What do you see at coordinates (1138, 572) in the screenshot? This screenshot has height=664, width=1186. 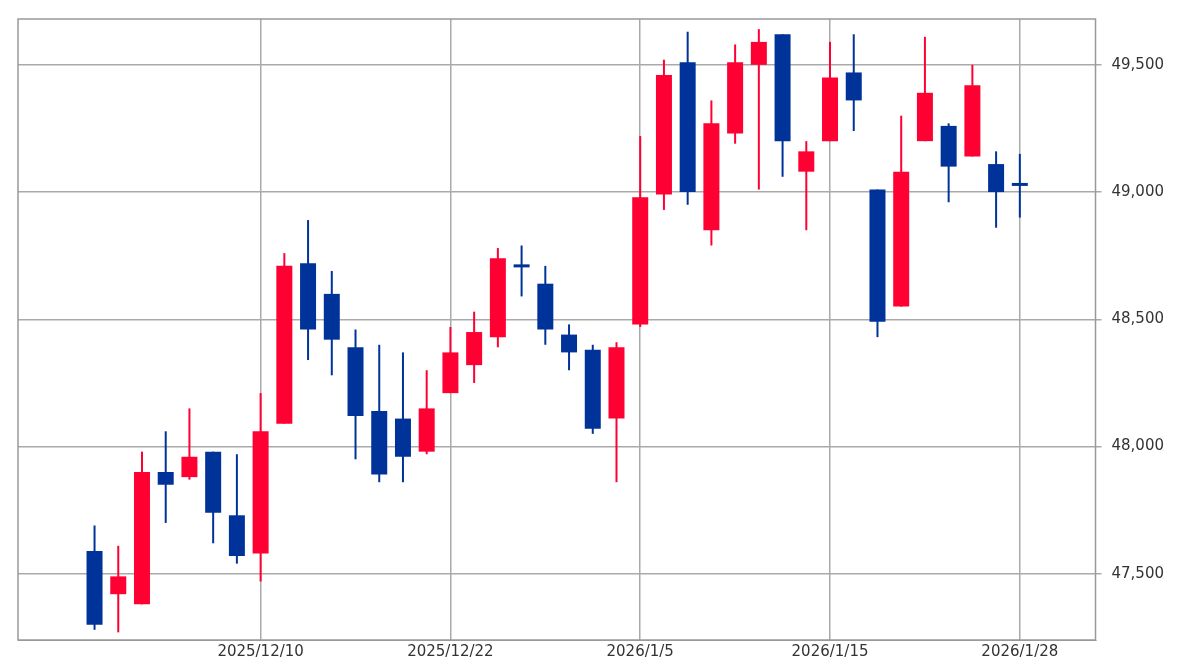 I see `y-tick-label: 47,500` at bounding box center [1138, 572].